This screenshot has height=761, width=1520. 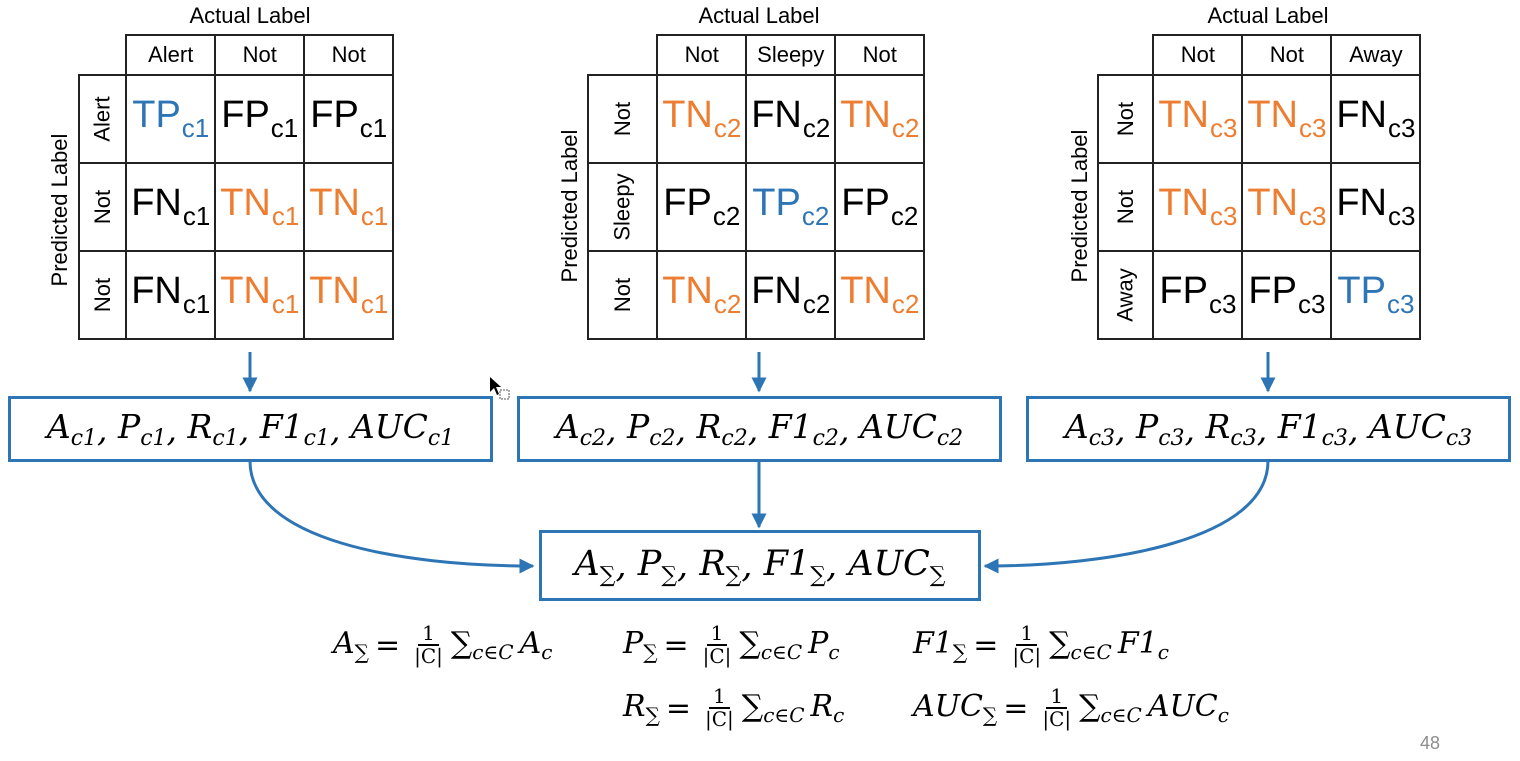 I want to click on metrics-box-c1: Ac1, Pc1, Rc1, F1c1, AUCc1, so click(x=250, y=429).